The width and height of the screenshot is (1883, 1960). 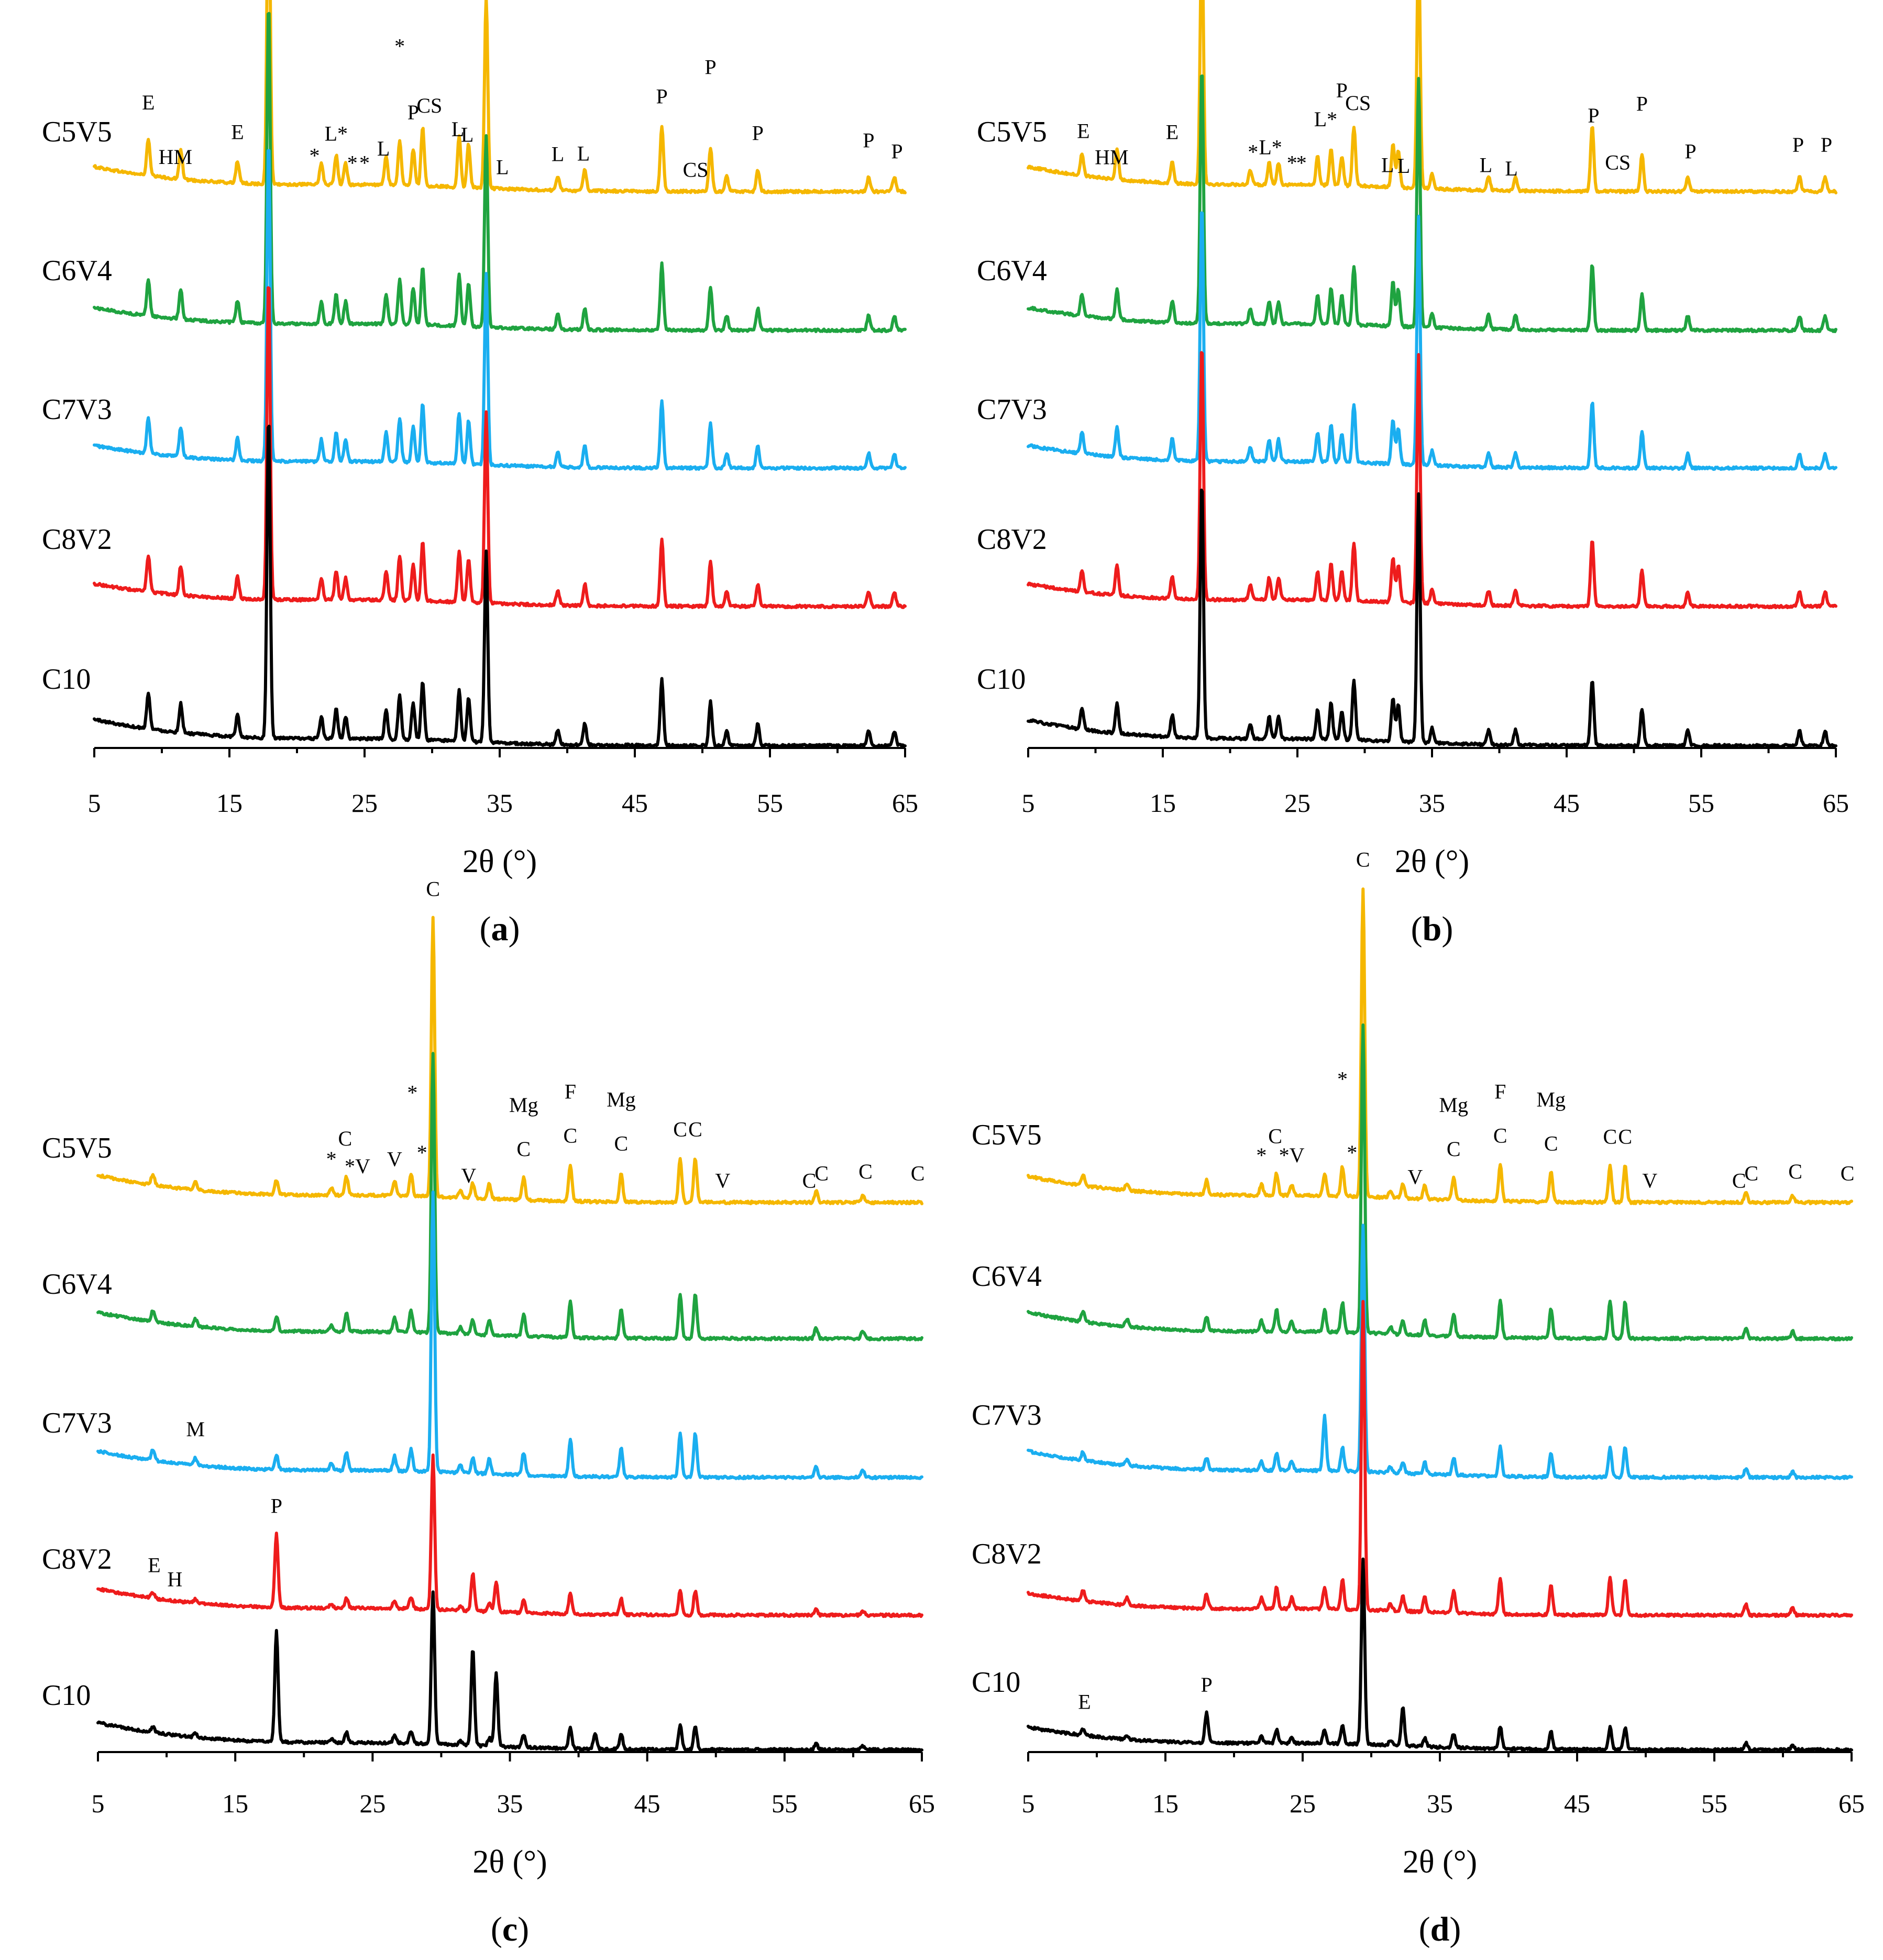 I want to click on x-tick-label: 65, so click(x=922, y=1803).